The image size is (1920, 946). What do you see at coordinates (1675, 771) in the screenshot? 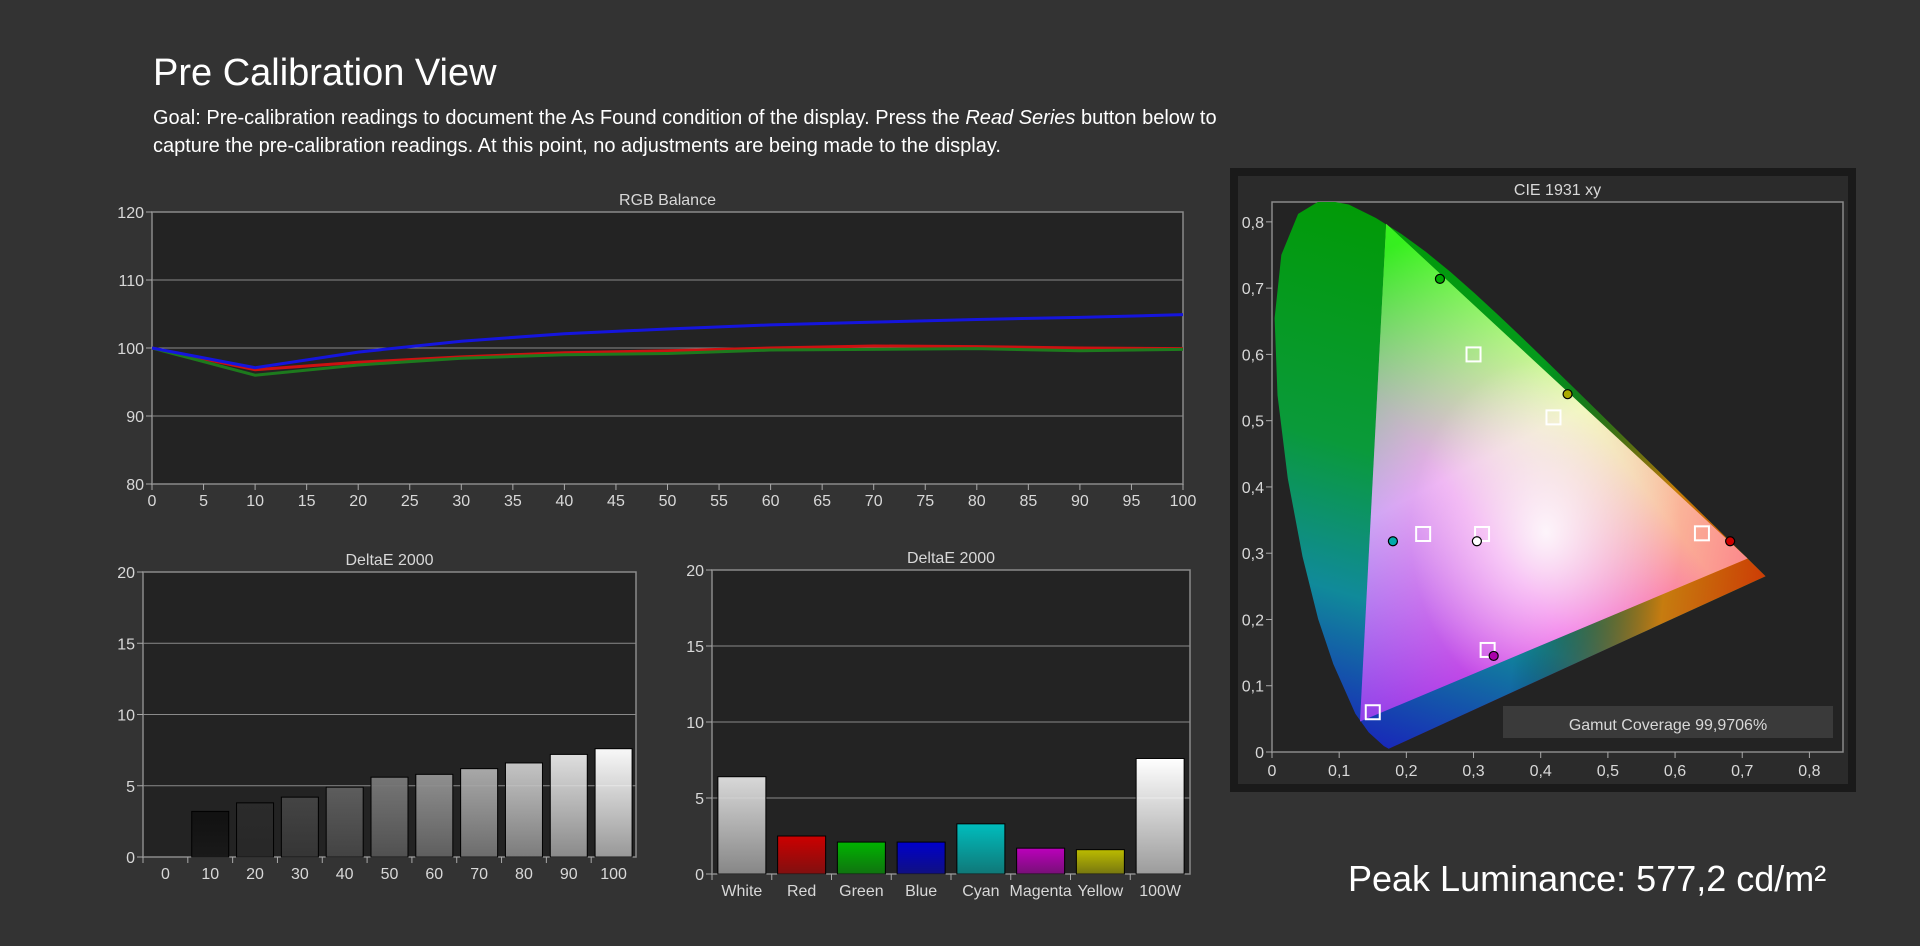
I see `x-tick-label: 0,6` at bounding box center [1675, 771].